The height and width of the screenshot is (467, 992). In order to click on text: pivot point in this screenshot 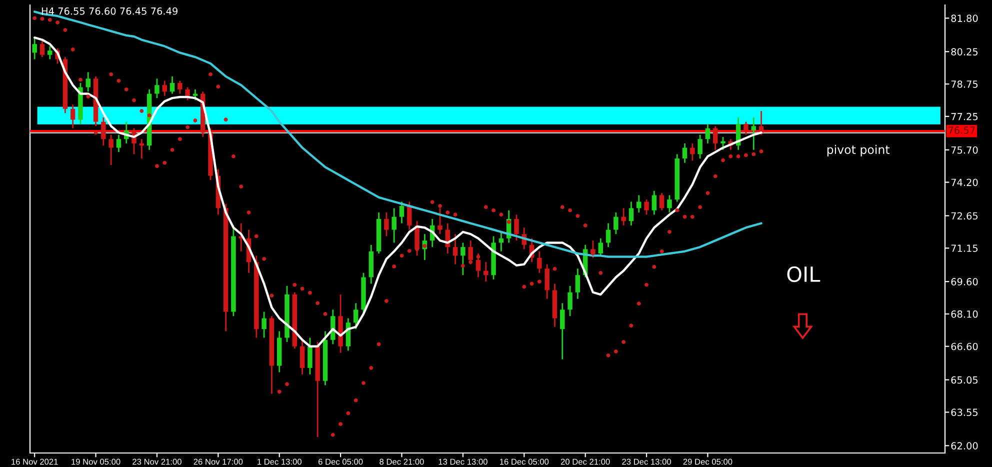, I will do `click(858, 150)`.